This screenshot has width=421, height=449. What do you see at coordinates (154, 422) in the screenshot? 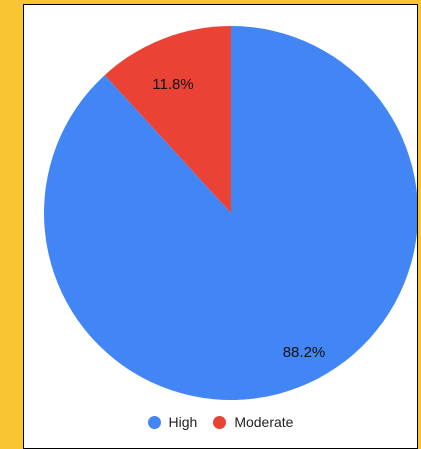
I see `legend-swatch-high` at bounding box center [154, 422].